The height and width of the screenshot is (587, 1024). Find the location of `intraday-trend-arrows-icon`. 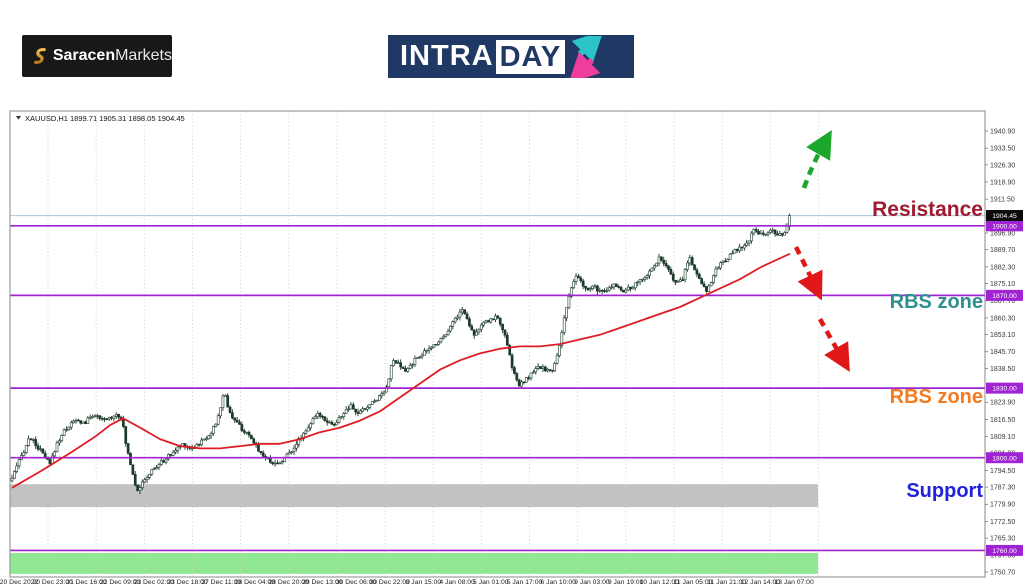

intraday-trend-arrows-icon is located at coordinates (586, 56).